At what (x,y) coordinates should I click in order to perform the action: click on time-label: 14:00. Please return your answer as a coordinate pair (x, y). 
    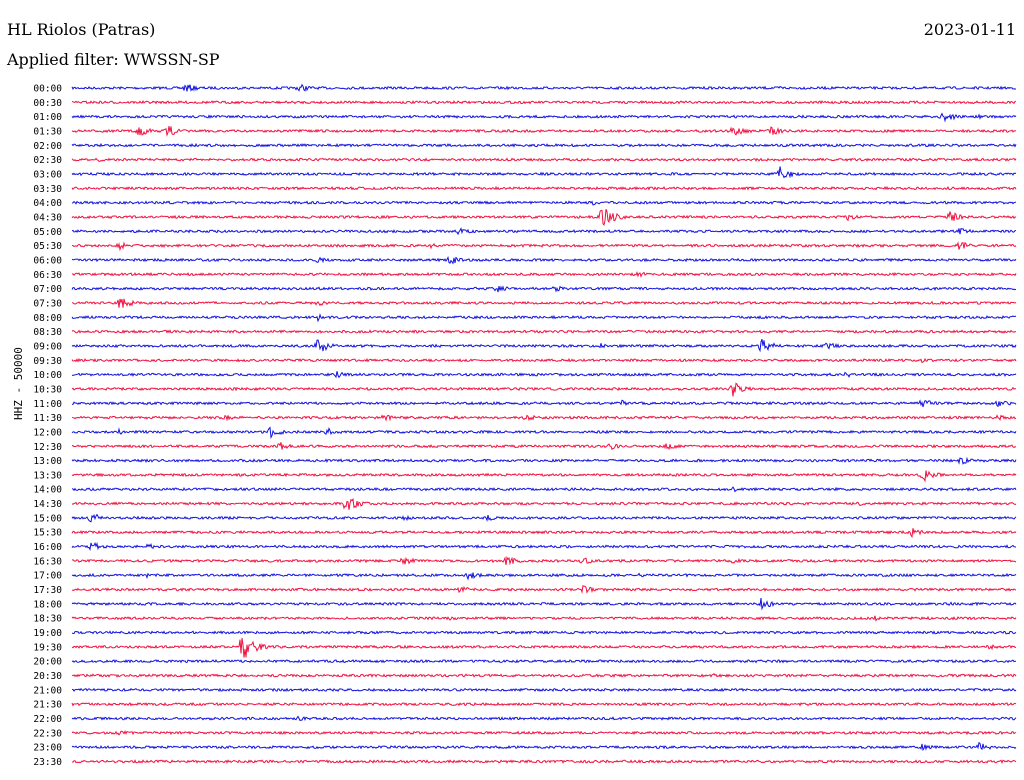
    Looking at the image, I should click on (47, 490).